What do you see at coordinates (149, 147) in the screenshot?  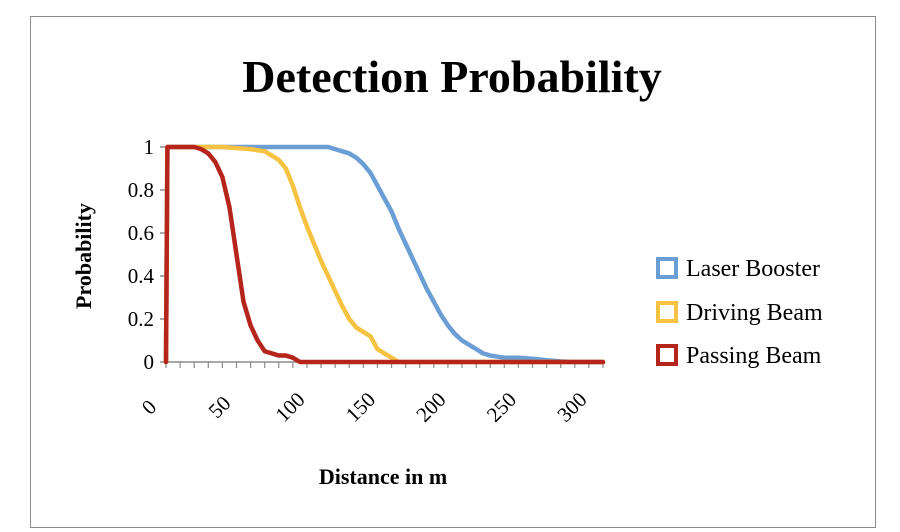 I see `y-tick-label: 1` at bounding box center [149, 147].